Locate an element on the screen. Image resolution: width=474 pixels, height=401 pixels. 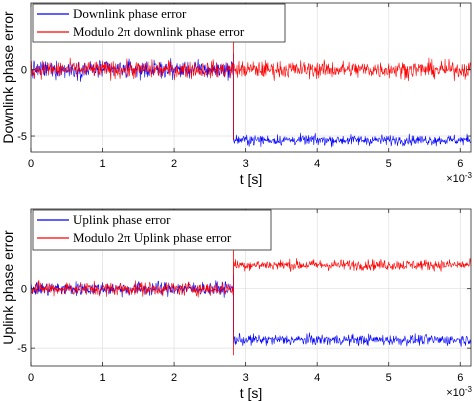
legend-entry-downlink: Downlink phase error is located at coordinates (130, 13).